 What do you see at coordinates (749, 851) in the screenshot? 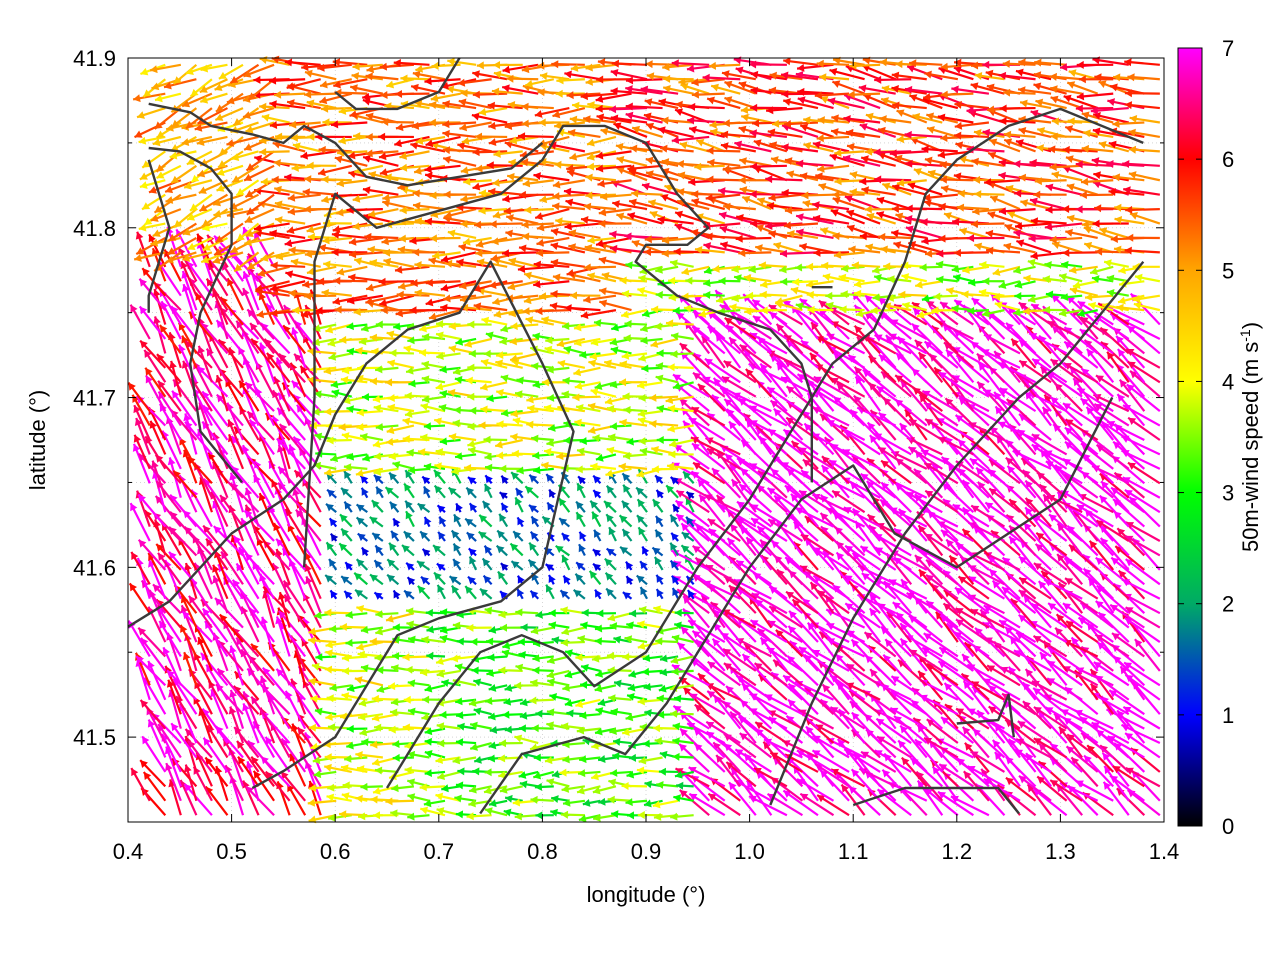
I see `x-tick-label: 1.0` at bounding box center [749, 851].